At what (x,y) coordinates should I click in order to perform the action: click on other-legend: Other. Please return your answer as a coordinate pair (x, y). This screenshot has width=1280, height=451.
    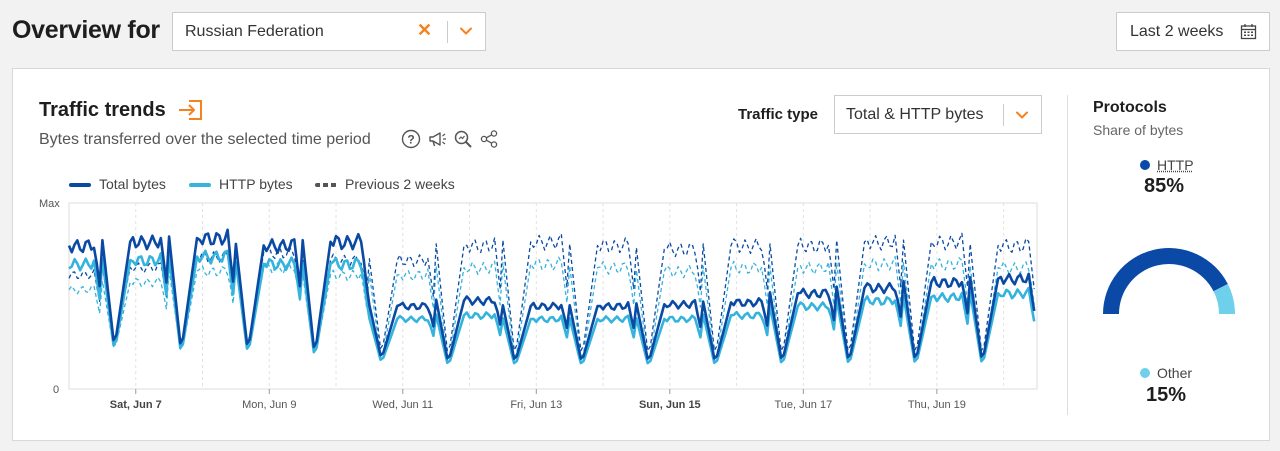
    Looking at the image, I should click on (1166, 373).